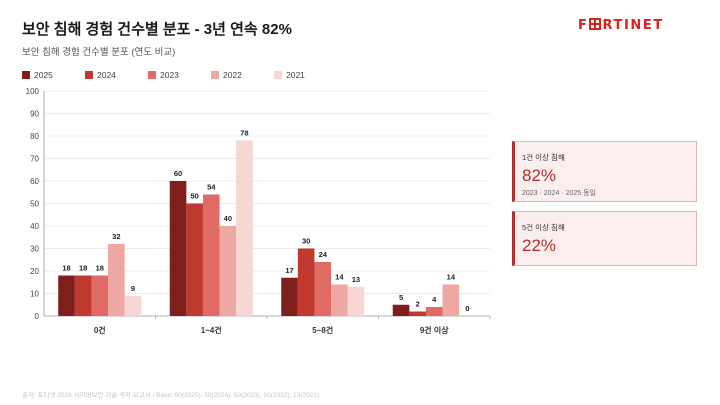 The width and height of the screenshot is (720, 405). I want to click on y-tick-label: 70, so click(34, 159).